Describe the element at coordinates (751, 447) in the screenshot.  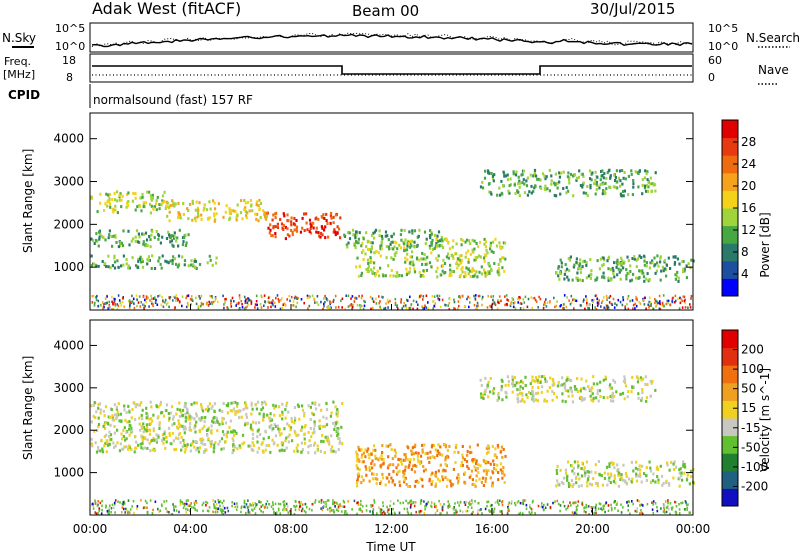
I see `colorbar-tick-label: -50` at that location.